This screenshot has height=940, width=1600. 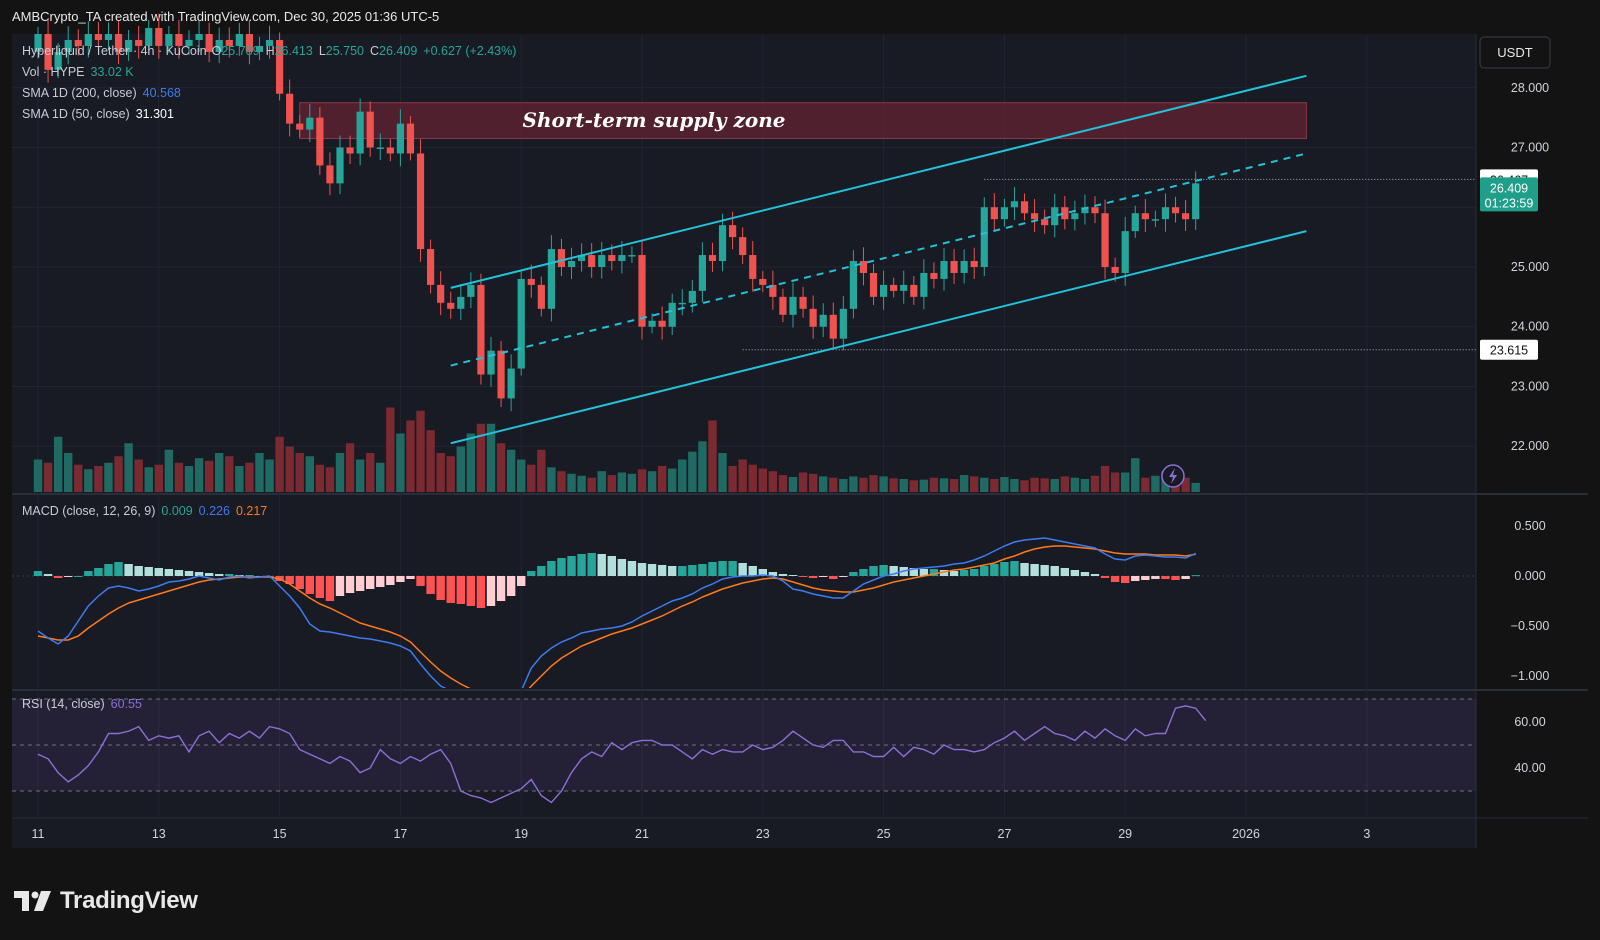 I want to click on svg-text: USDT, so click(x=1514, y=52).